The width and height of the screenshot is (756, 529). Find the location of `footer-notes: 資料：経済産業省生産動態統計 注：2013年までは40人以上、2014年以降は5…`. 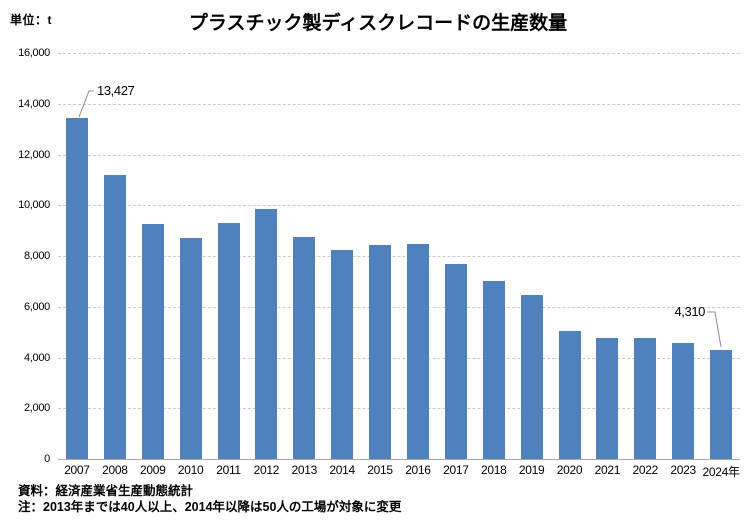

footer-notes: 資料：経済産業省生産動態統計 注：2013年までは40人以上、2014年以降は5… is located at coordinates (209, 499).